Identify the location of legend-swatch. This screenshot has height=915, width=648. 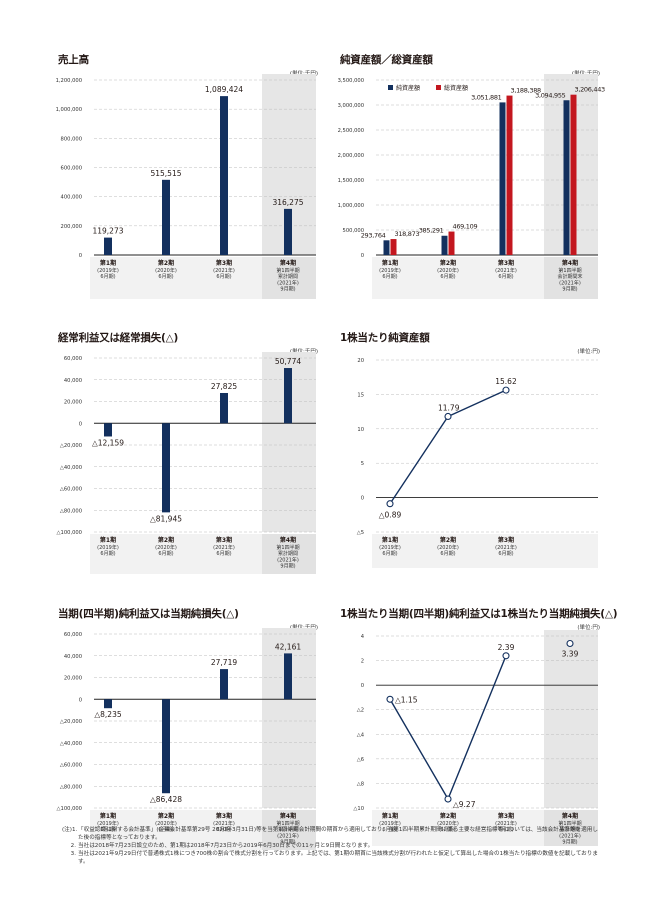
(438, 87).